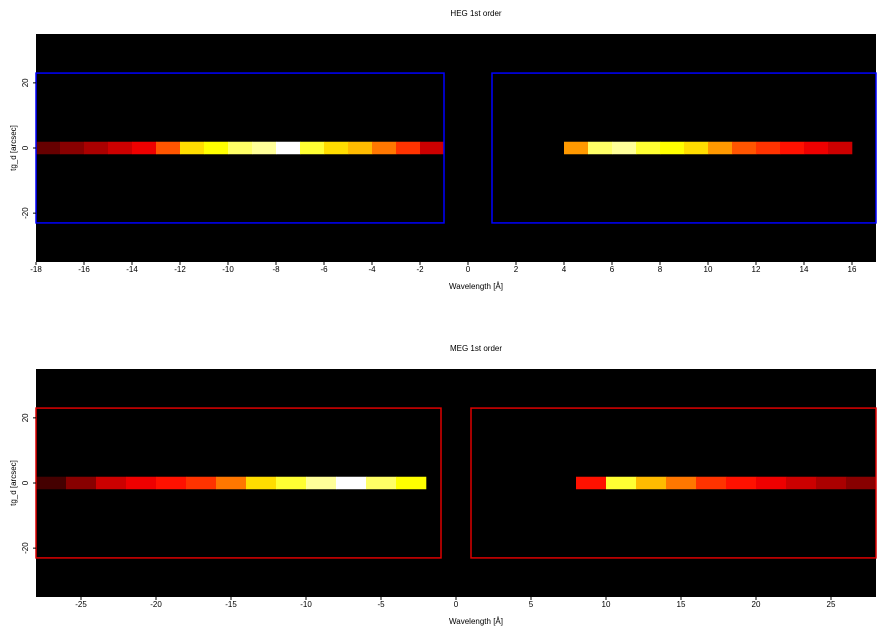 The image size is (886, 641). Describe the element at coordinates (324, 269) in the screenshot. I see `x-tick-label: -6` at that location.